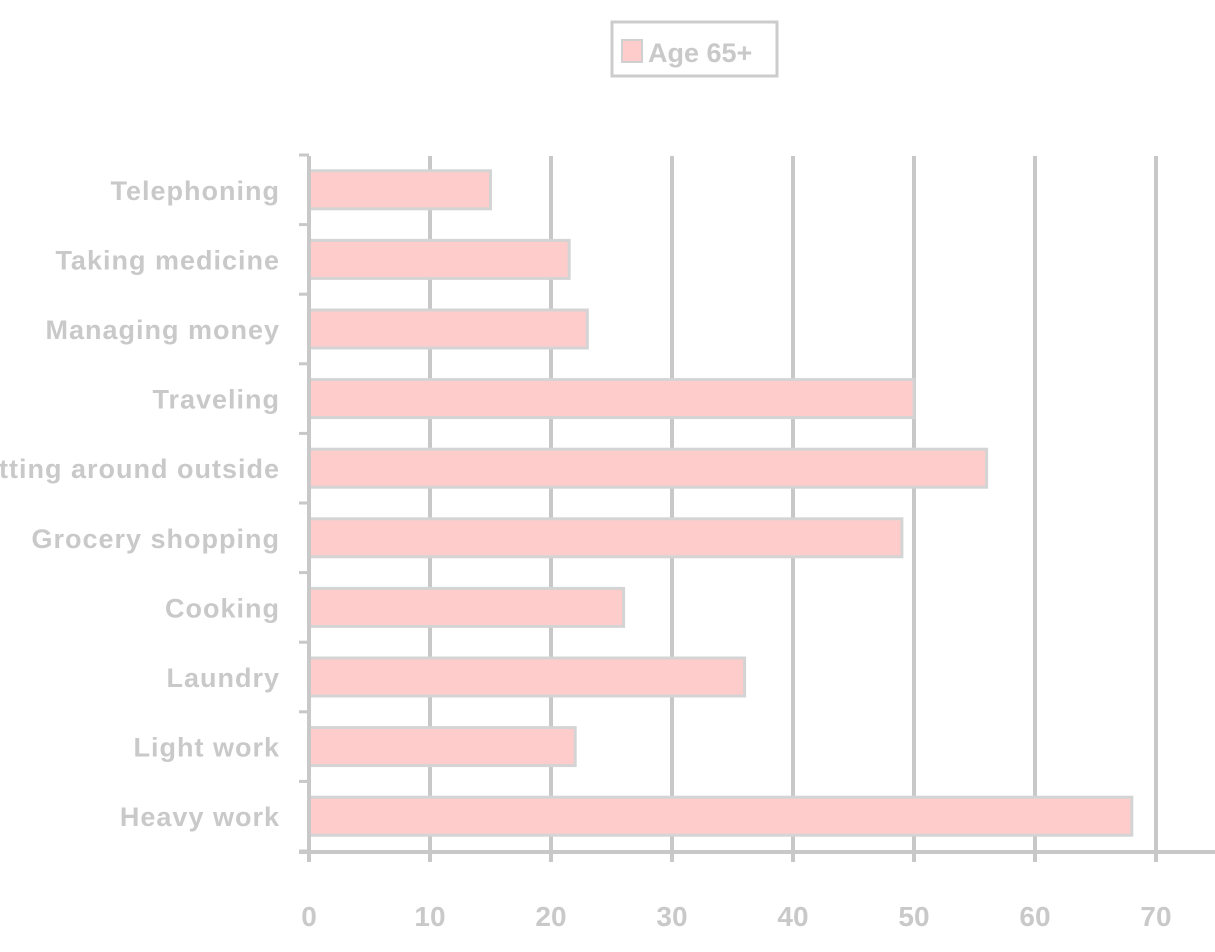 The height and width of the screenshot is (952, 1215). Describe the element at coordinates (1155, 916) in the screenshot. I see `x-tick-label: 70` at that location.